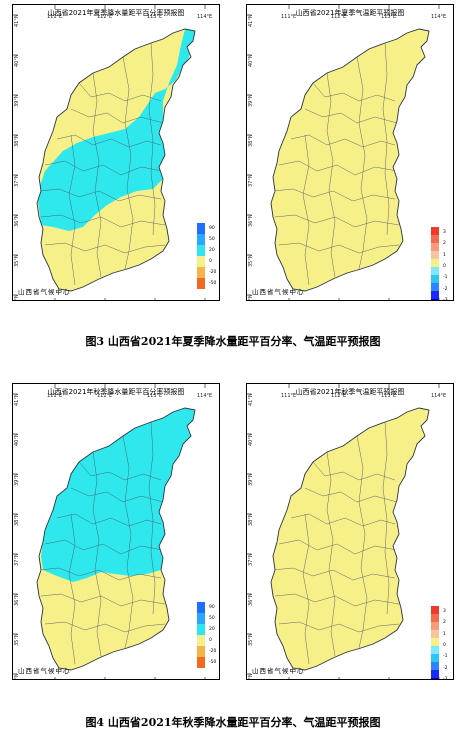 The height and width of the screenshot is (734, 466). What do you see at coordinates (17, 676) in the screenshot?
I see `lat-tick-label: 34°N` at bounding box center [17, 676].